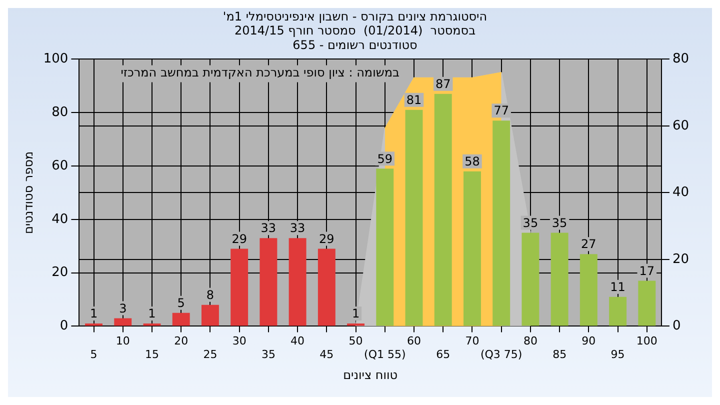  I want to click on x-tick-label: 95, so click(617, 354).